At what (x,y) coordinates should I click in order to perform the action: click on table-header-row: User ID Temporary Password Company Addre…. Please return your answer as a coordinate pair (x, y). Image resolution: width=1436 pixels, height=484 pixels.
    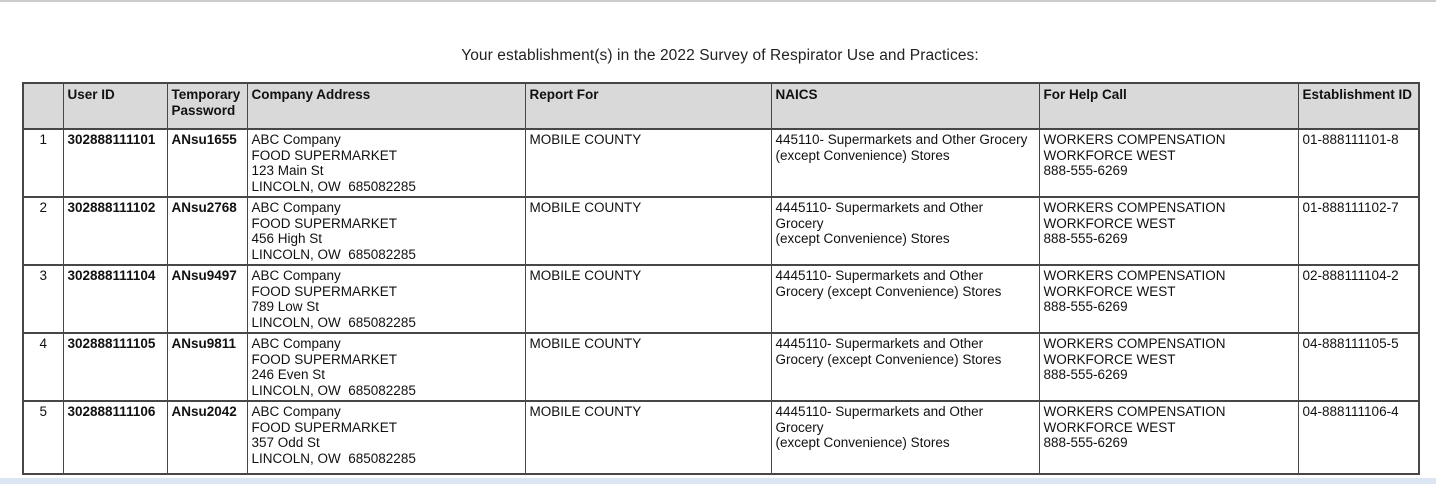
    Looking at the image, I should click on (721, 106).